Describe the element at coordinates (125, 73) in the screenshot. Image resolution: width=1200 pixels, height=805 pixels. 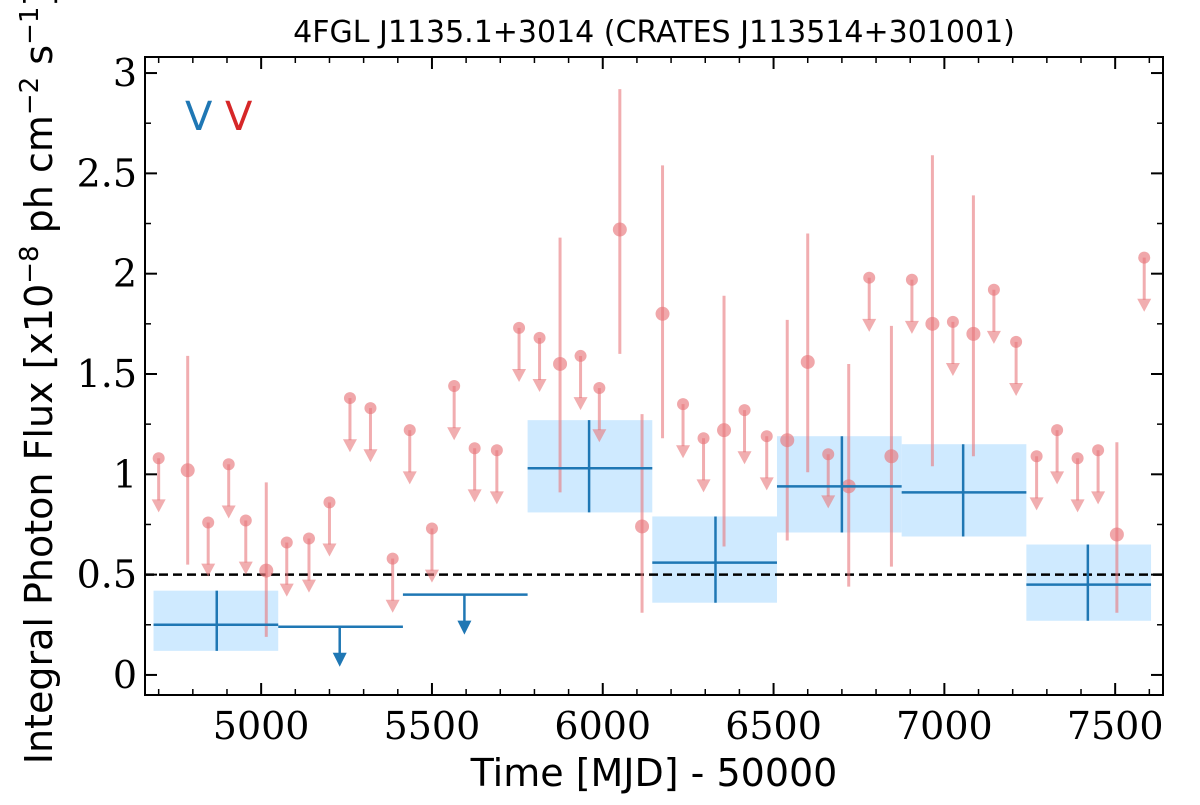
I see `y-tick-label: 3` at that location.